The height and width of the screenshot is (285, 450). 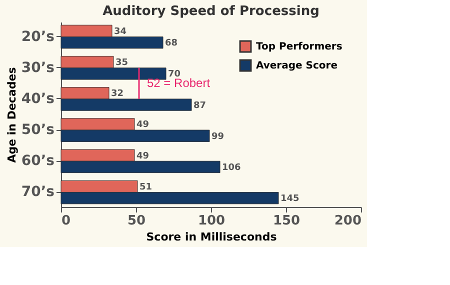 I want to click on y-tick-label: 50’s, so click(x=37, y=130).